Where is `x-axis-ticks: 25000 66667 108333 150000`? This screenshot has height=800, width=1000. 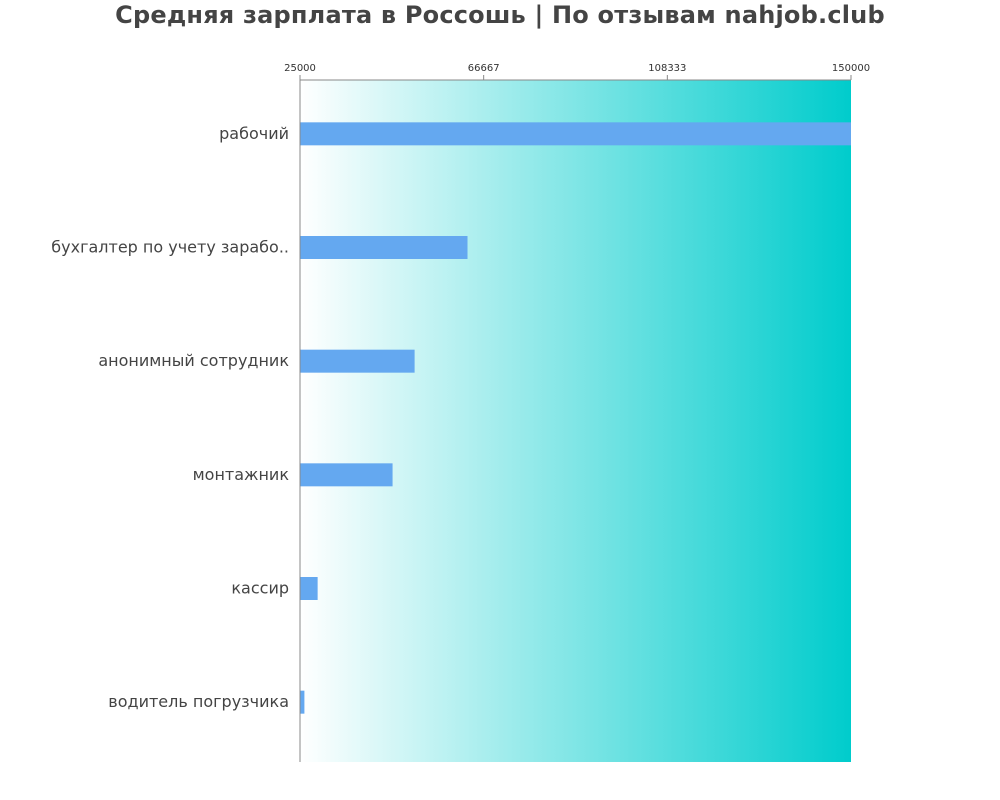 x-axis-ticks: 25000 66667 108333 150000 is located at coordinates (577, 71).